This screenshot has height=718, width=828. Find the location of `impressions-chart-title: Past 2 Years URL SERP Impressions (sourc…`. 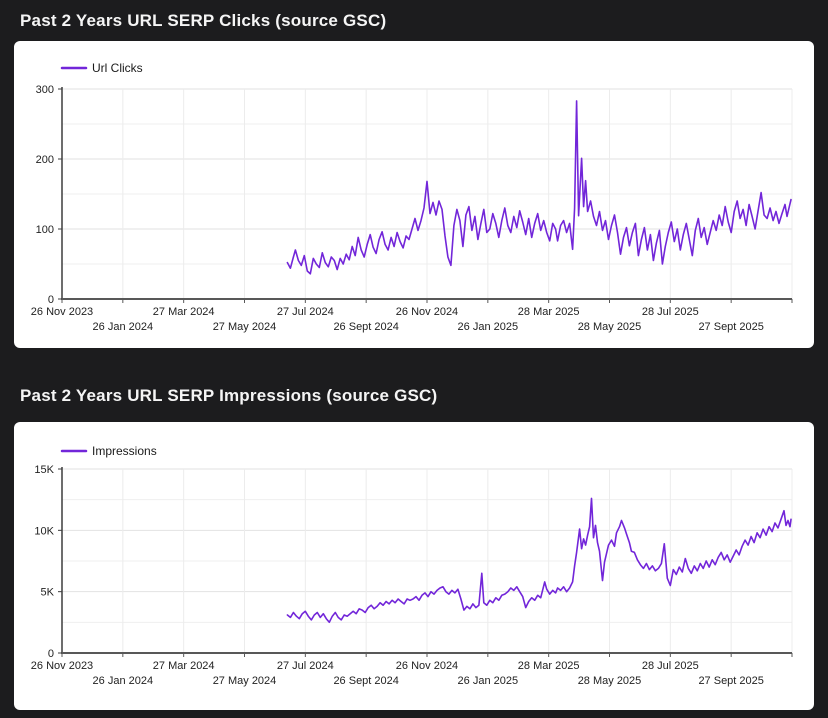

impressions-chart-title: Past 2 Years URL SERP Impressions (sourc… is located at coordinates (229, 395).